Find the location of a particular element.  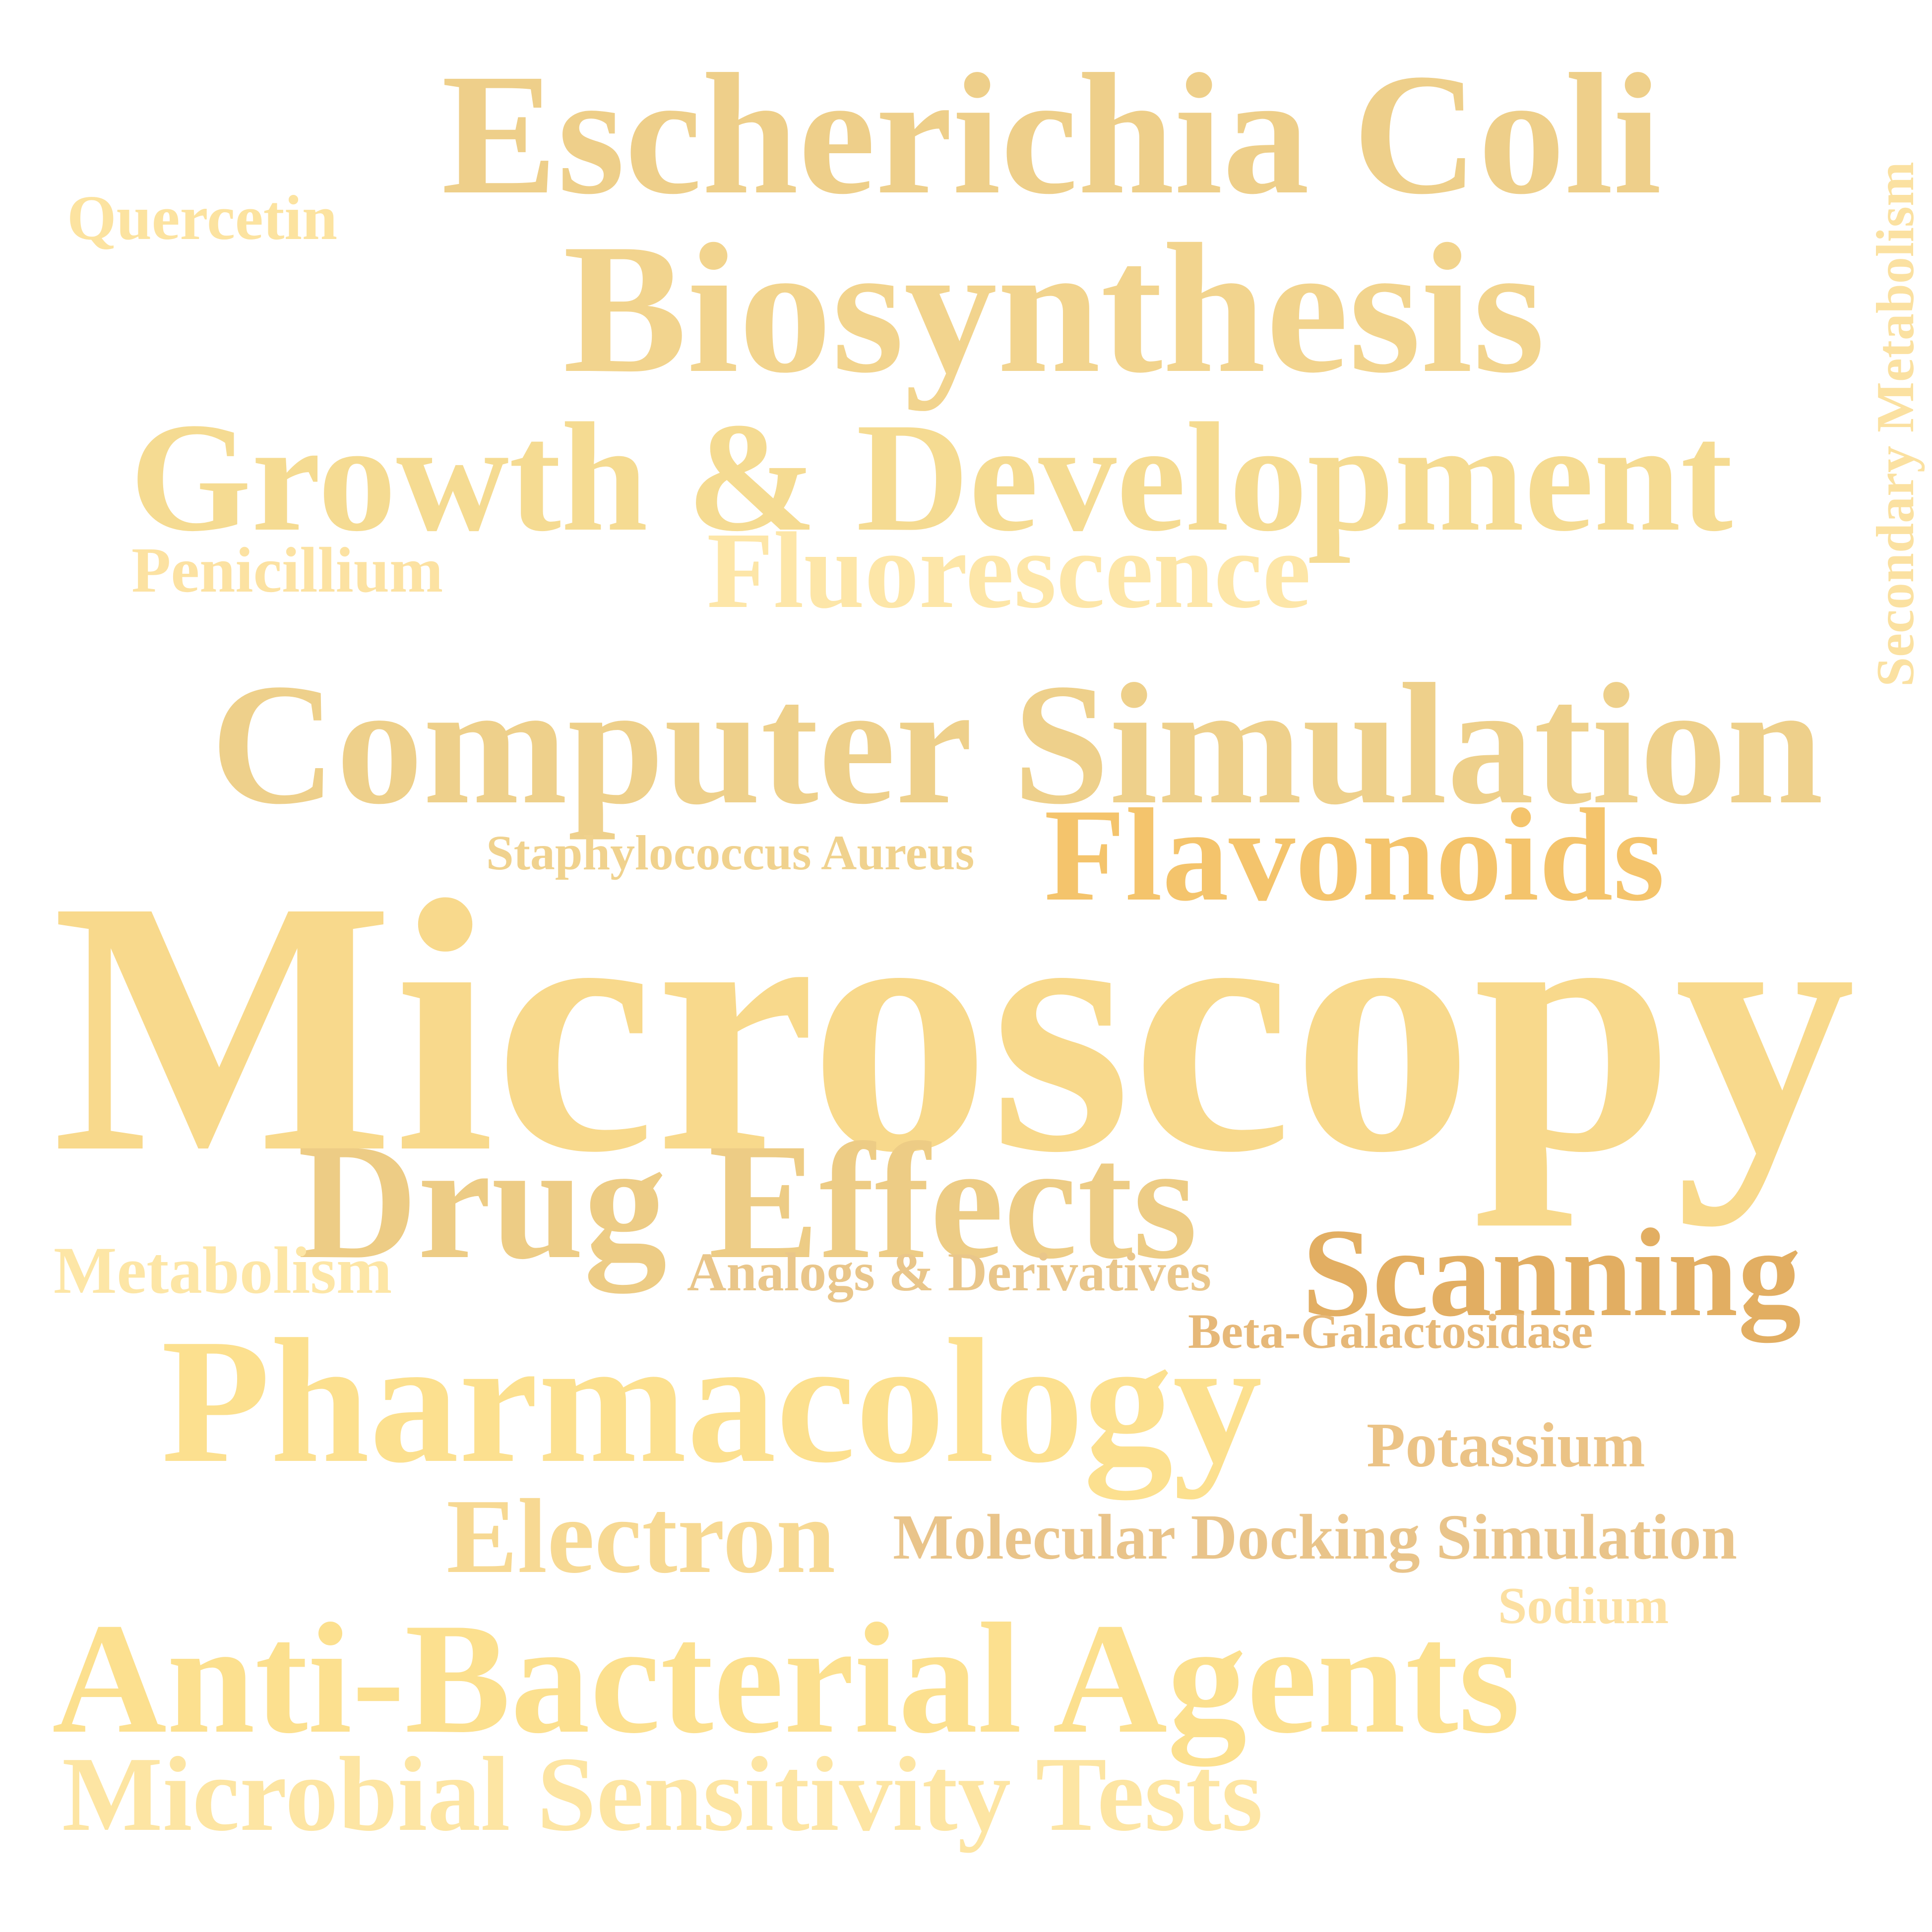

word-sodium: Sodium is located at coordinates (1583, 1605).